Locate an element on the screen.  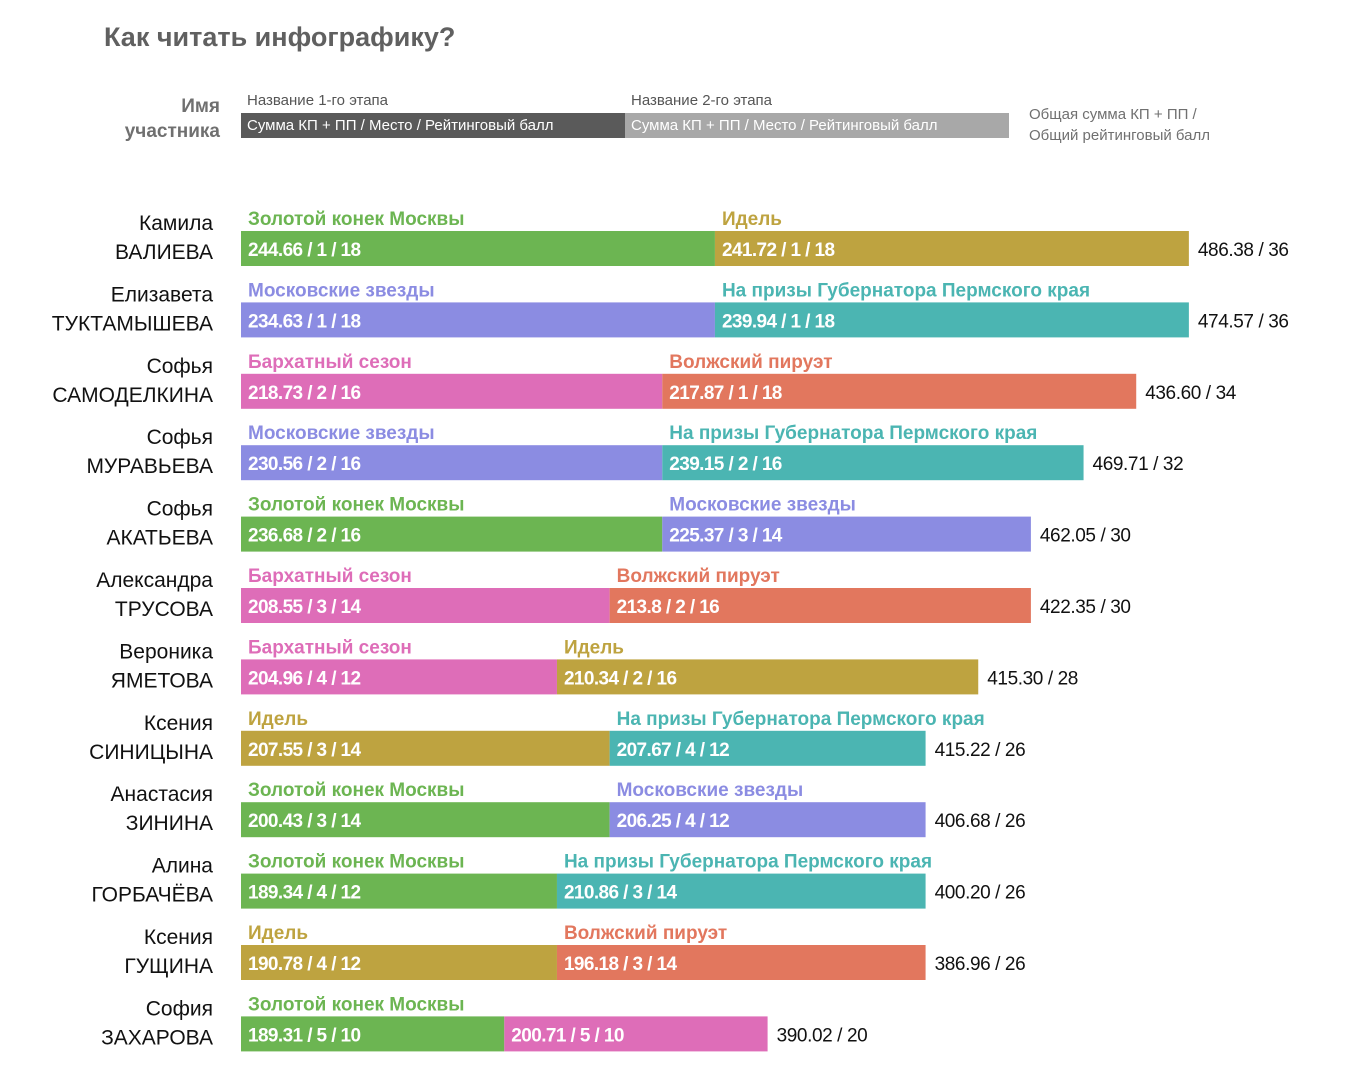
row-total-label: 415.22 / 26 is located at coordinates (980, 750).